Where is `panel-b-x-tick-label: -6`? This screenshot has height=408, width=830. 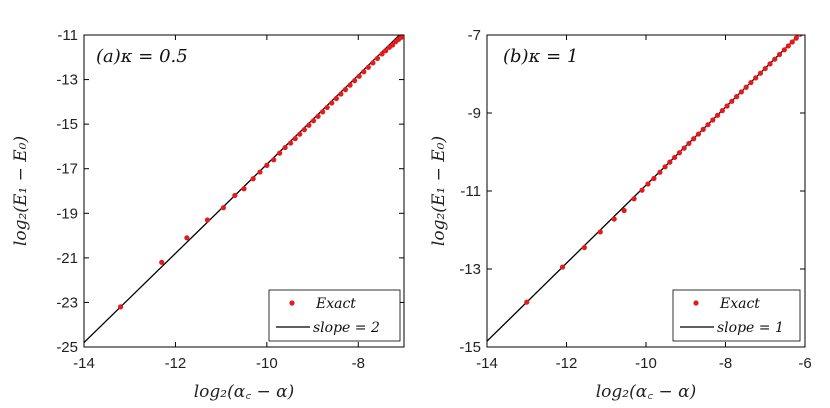 panel-b-x-tick-label: -6 is located at coordinates (804, 363).